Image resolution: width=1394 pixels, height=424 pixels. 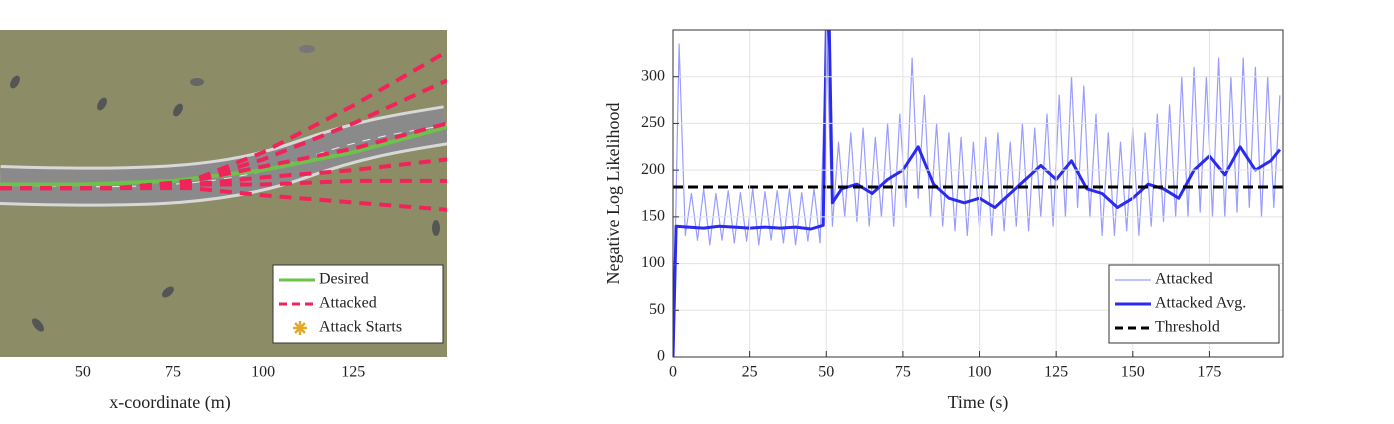 What do you see at coordinates (1200, 303) in the screenshot?
I see `legend-label: Attacked Avg.` at bounding box center [1200, 303].